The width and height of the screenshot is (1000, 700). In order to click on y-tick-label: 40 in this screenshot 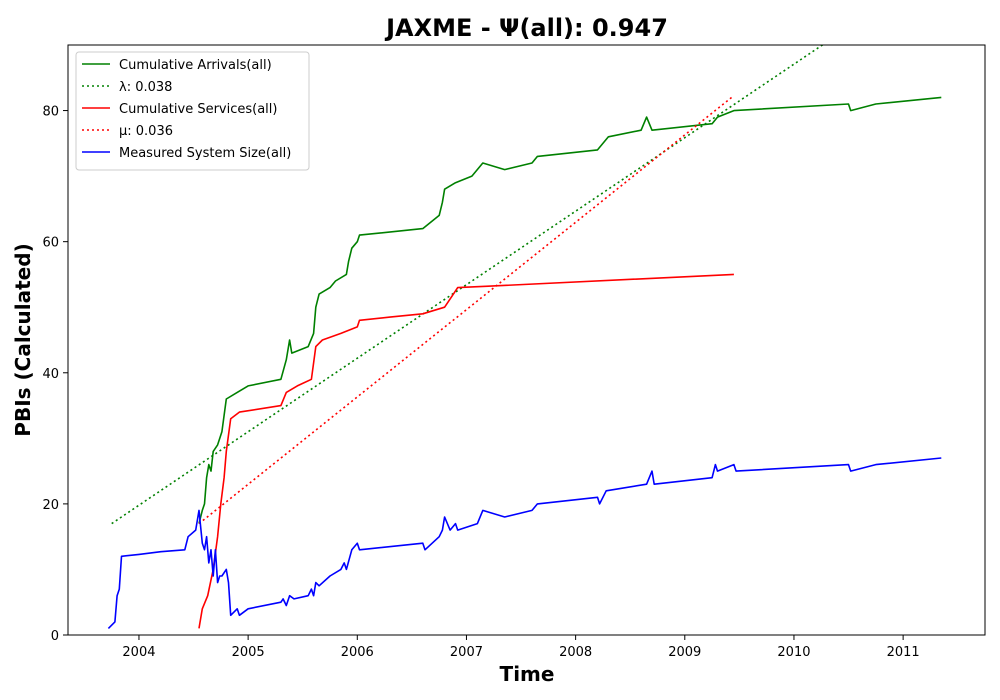, I will do `click(50, 374)`.